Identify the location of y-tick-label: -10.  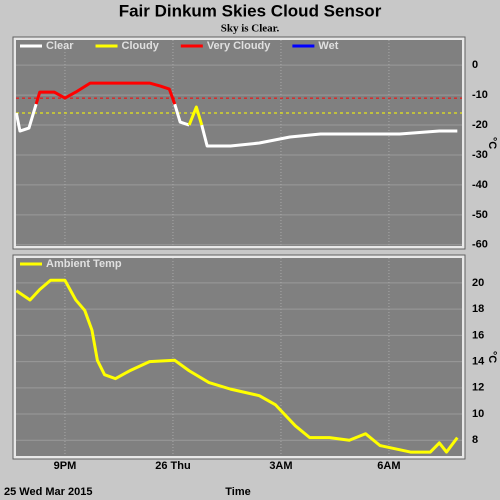
(480, 95).